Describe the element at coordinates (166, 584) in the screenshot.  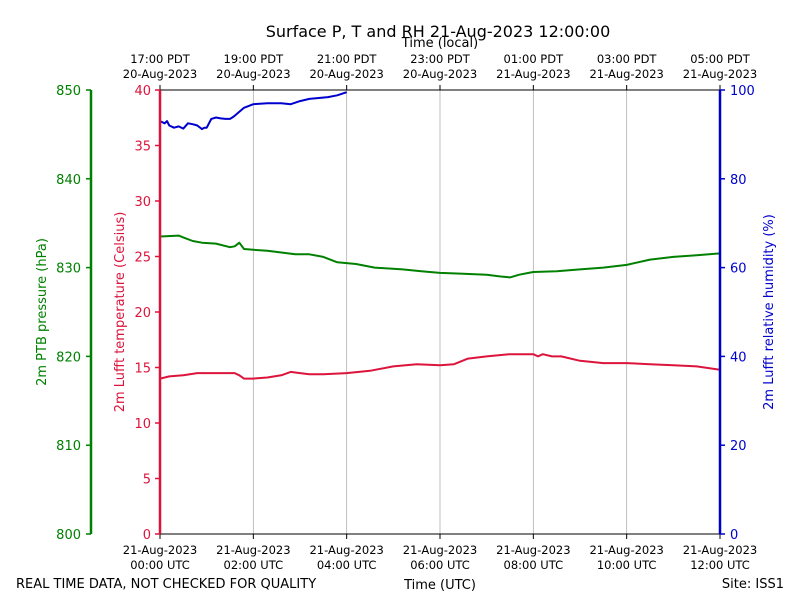
I see `footer-quality-note: REAL TIME DATA, NOT CHECKED FOR QUALITY` at that location.